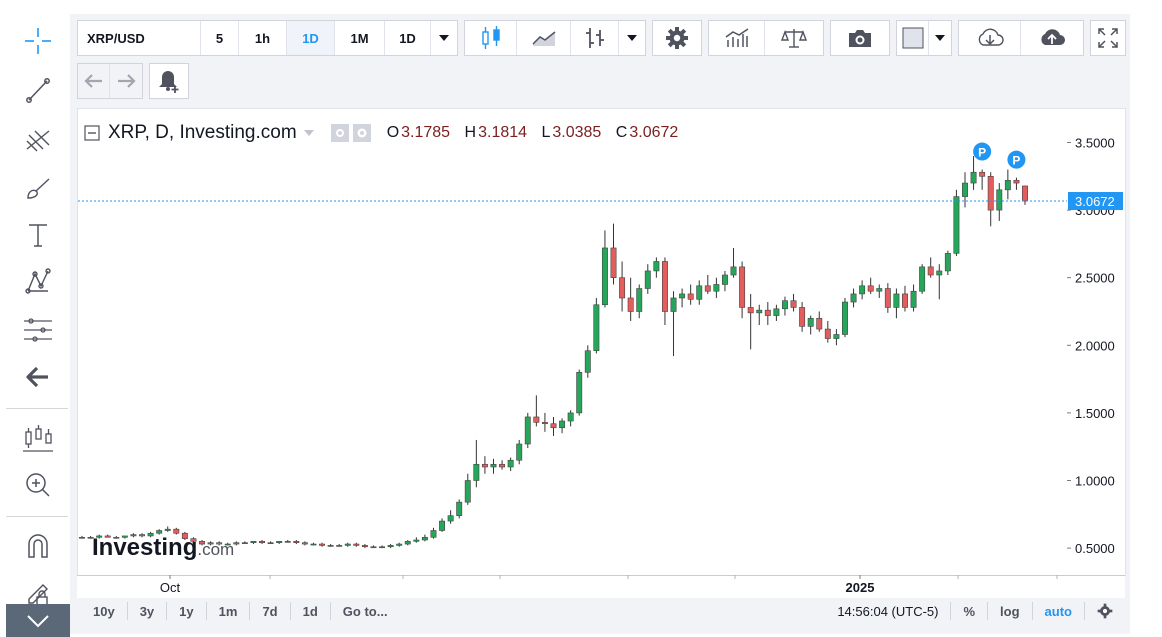 The image size is (1162, 637). What do you see at coordinates (38, 140) in the screenshot?
I see `fib-icon` at bounding box center [38, 140].